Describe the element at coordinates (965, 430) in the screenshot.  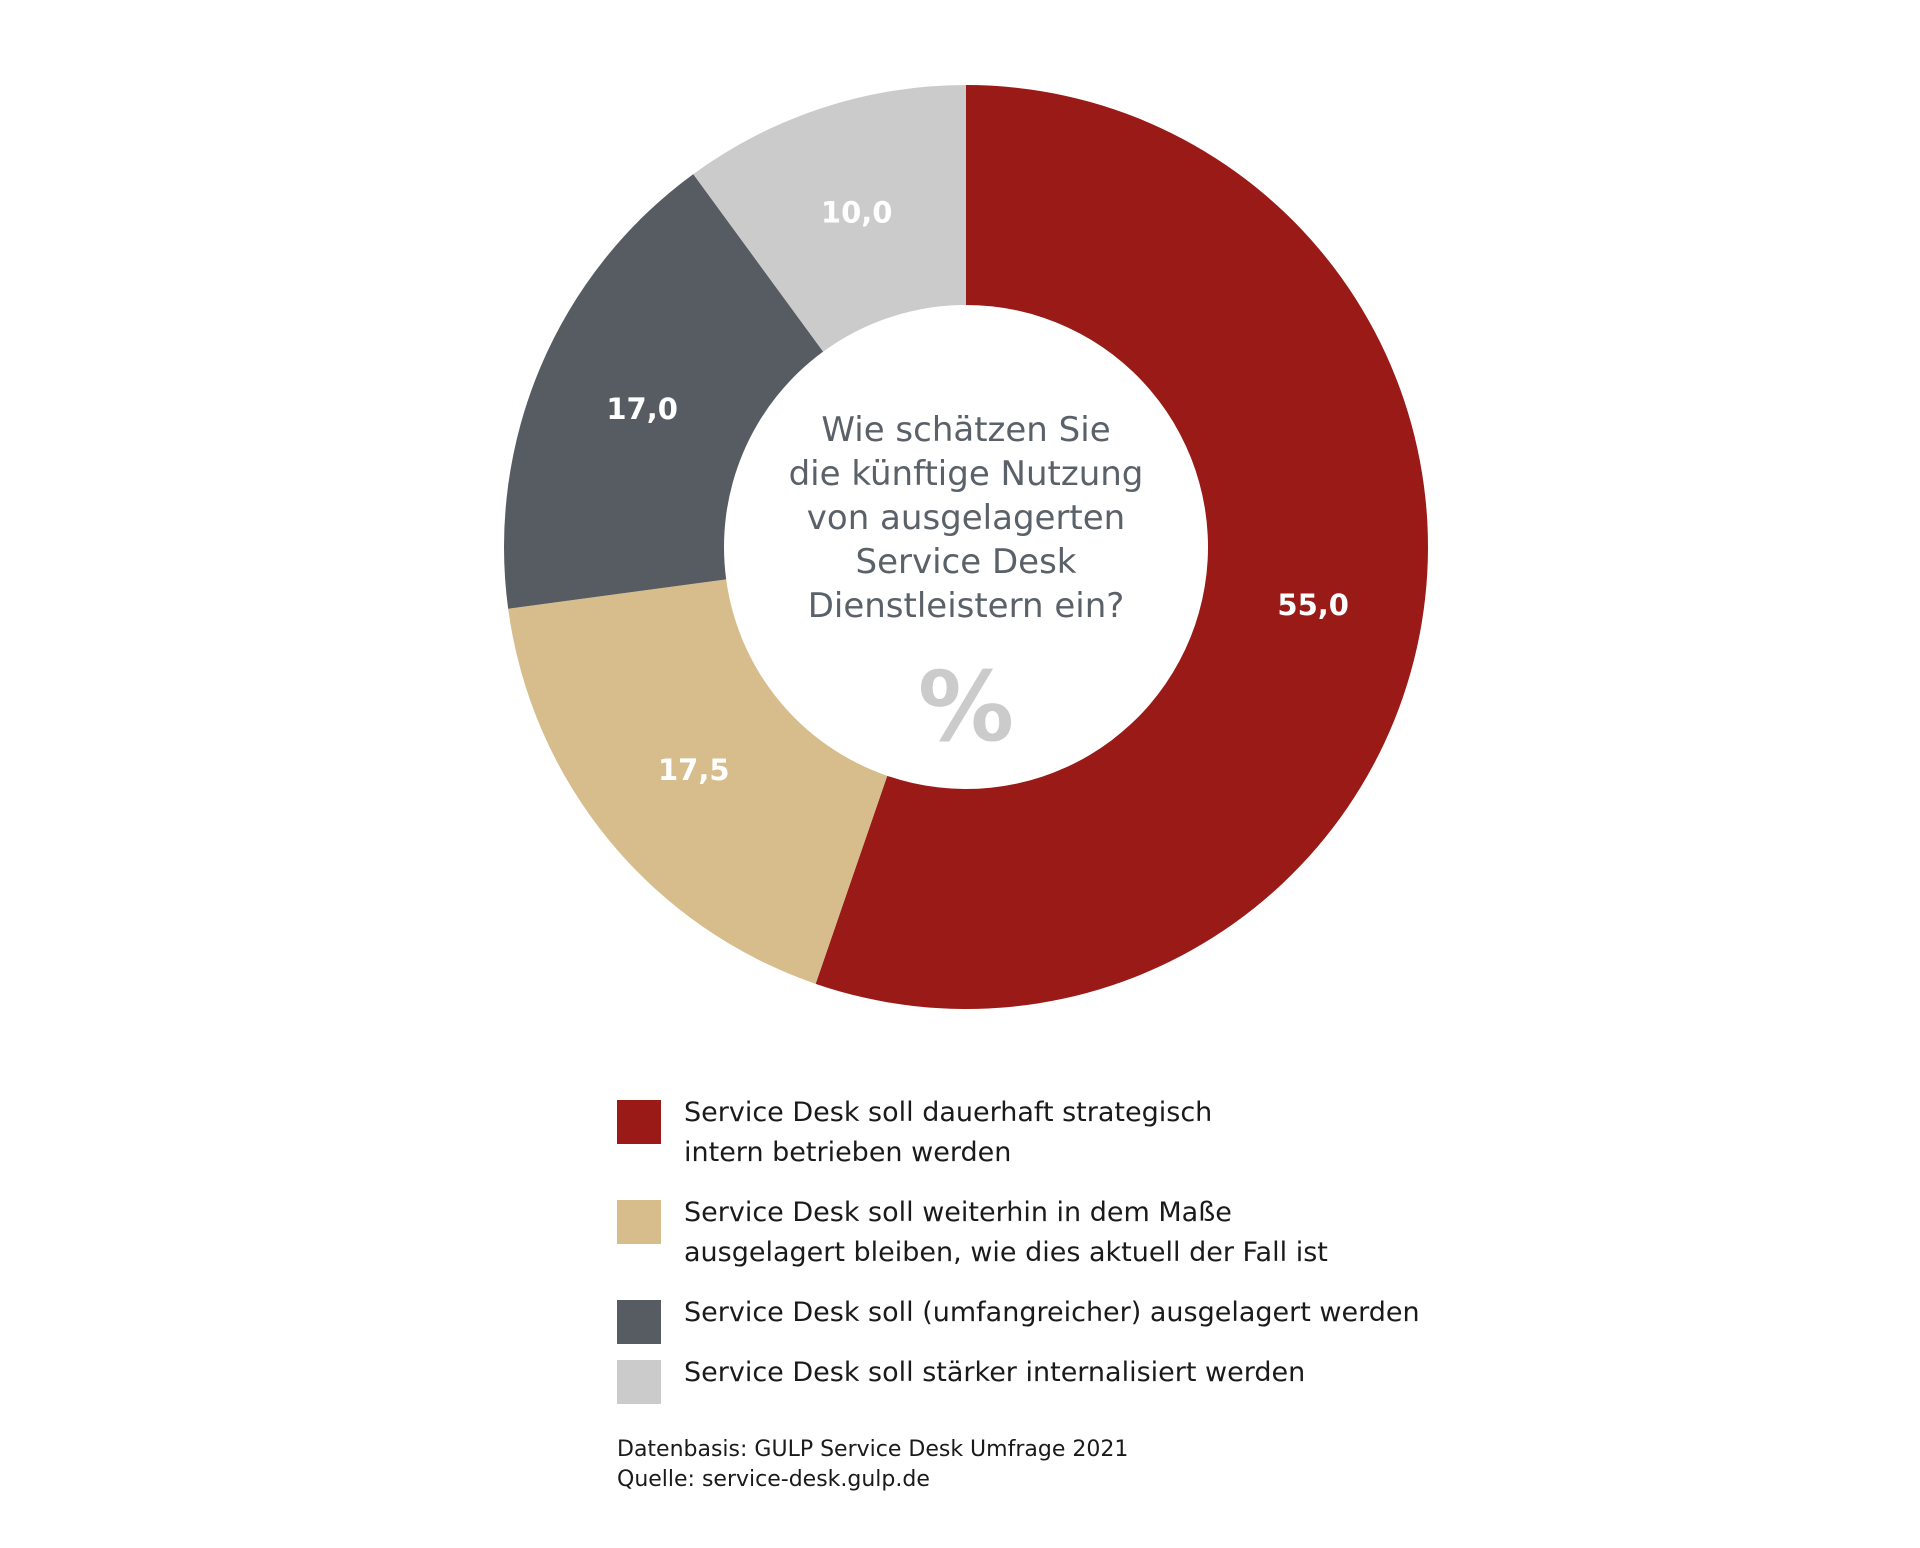
I see `center-question-line: Wie schätzen Sie` at that location.